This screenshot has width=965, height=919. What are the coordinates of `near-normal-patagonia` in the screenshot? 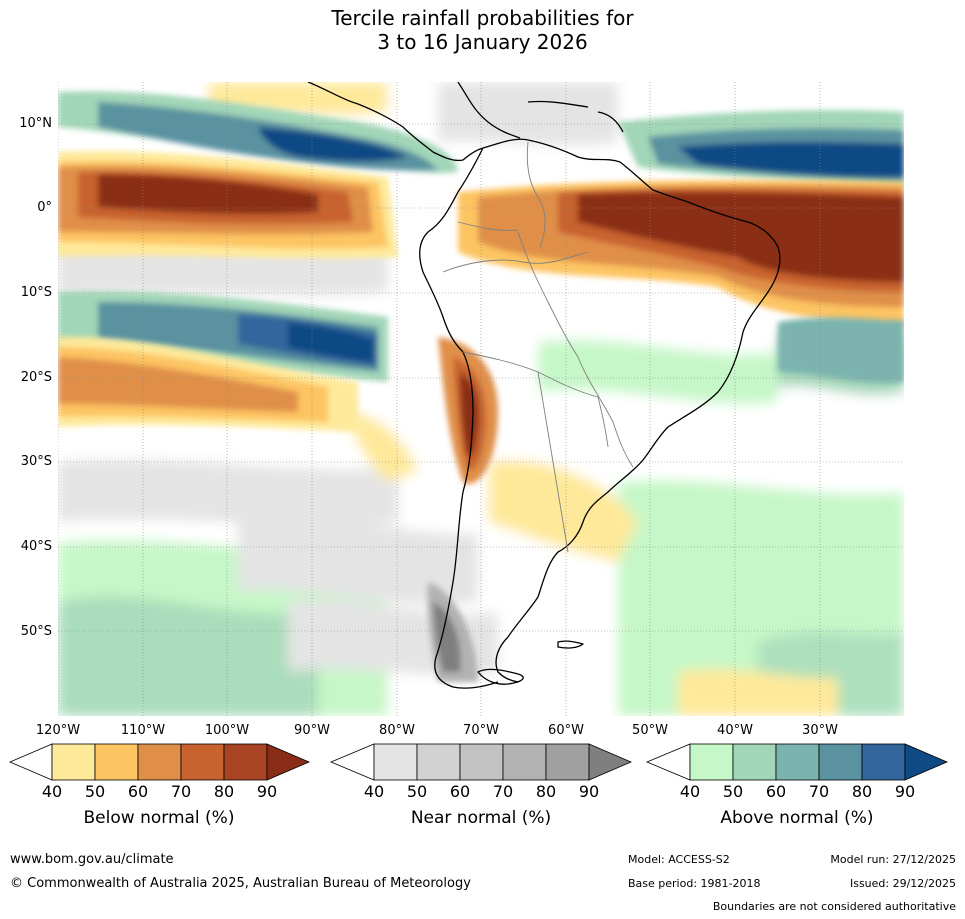 It's located at (452, 632).